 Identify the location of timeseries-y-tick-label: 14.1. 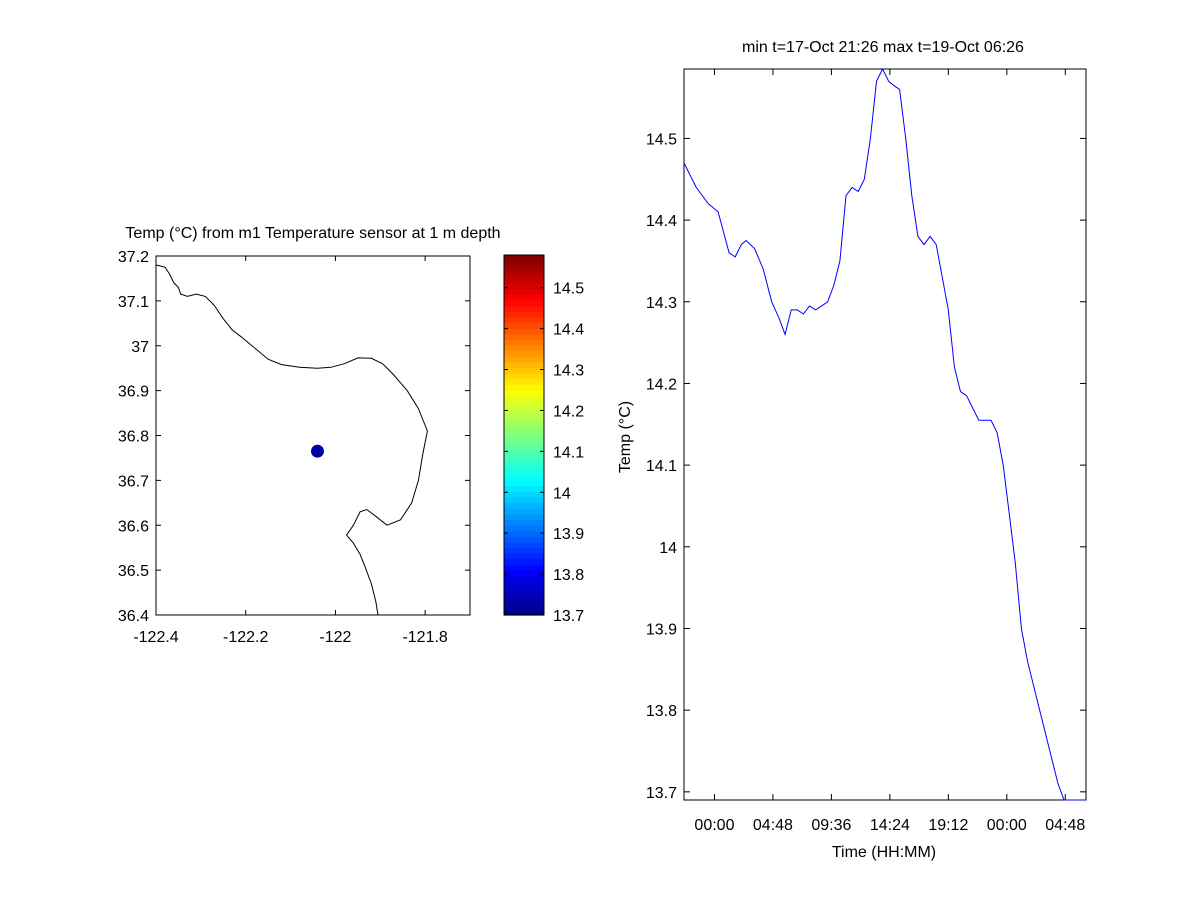
(661, 466).